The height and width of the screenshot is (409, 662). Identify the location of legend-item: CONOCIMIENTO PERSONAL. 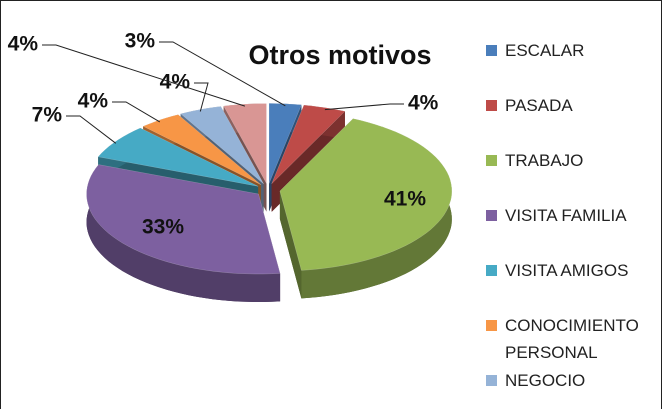
(574, 339).